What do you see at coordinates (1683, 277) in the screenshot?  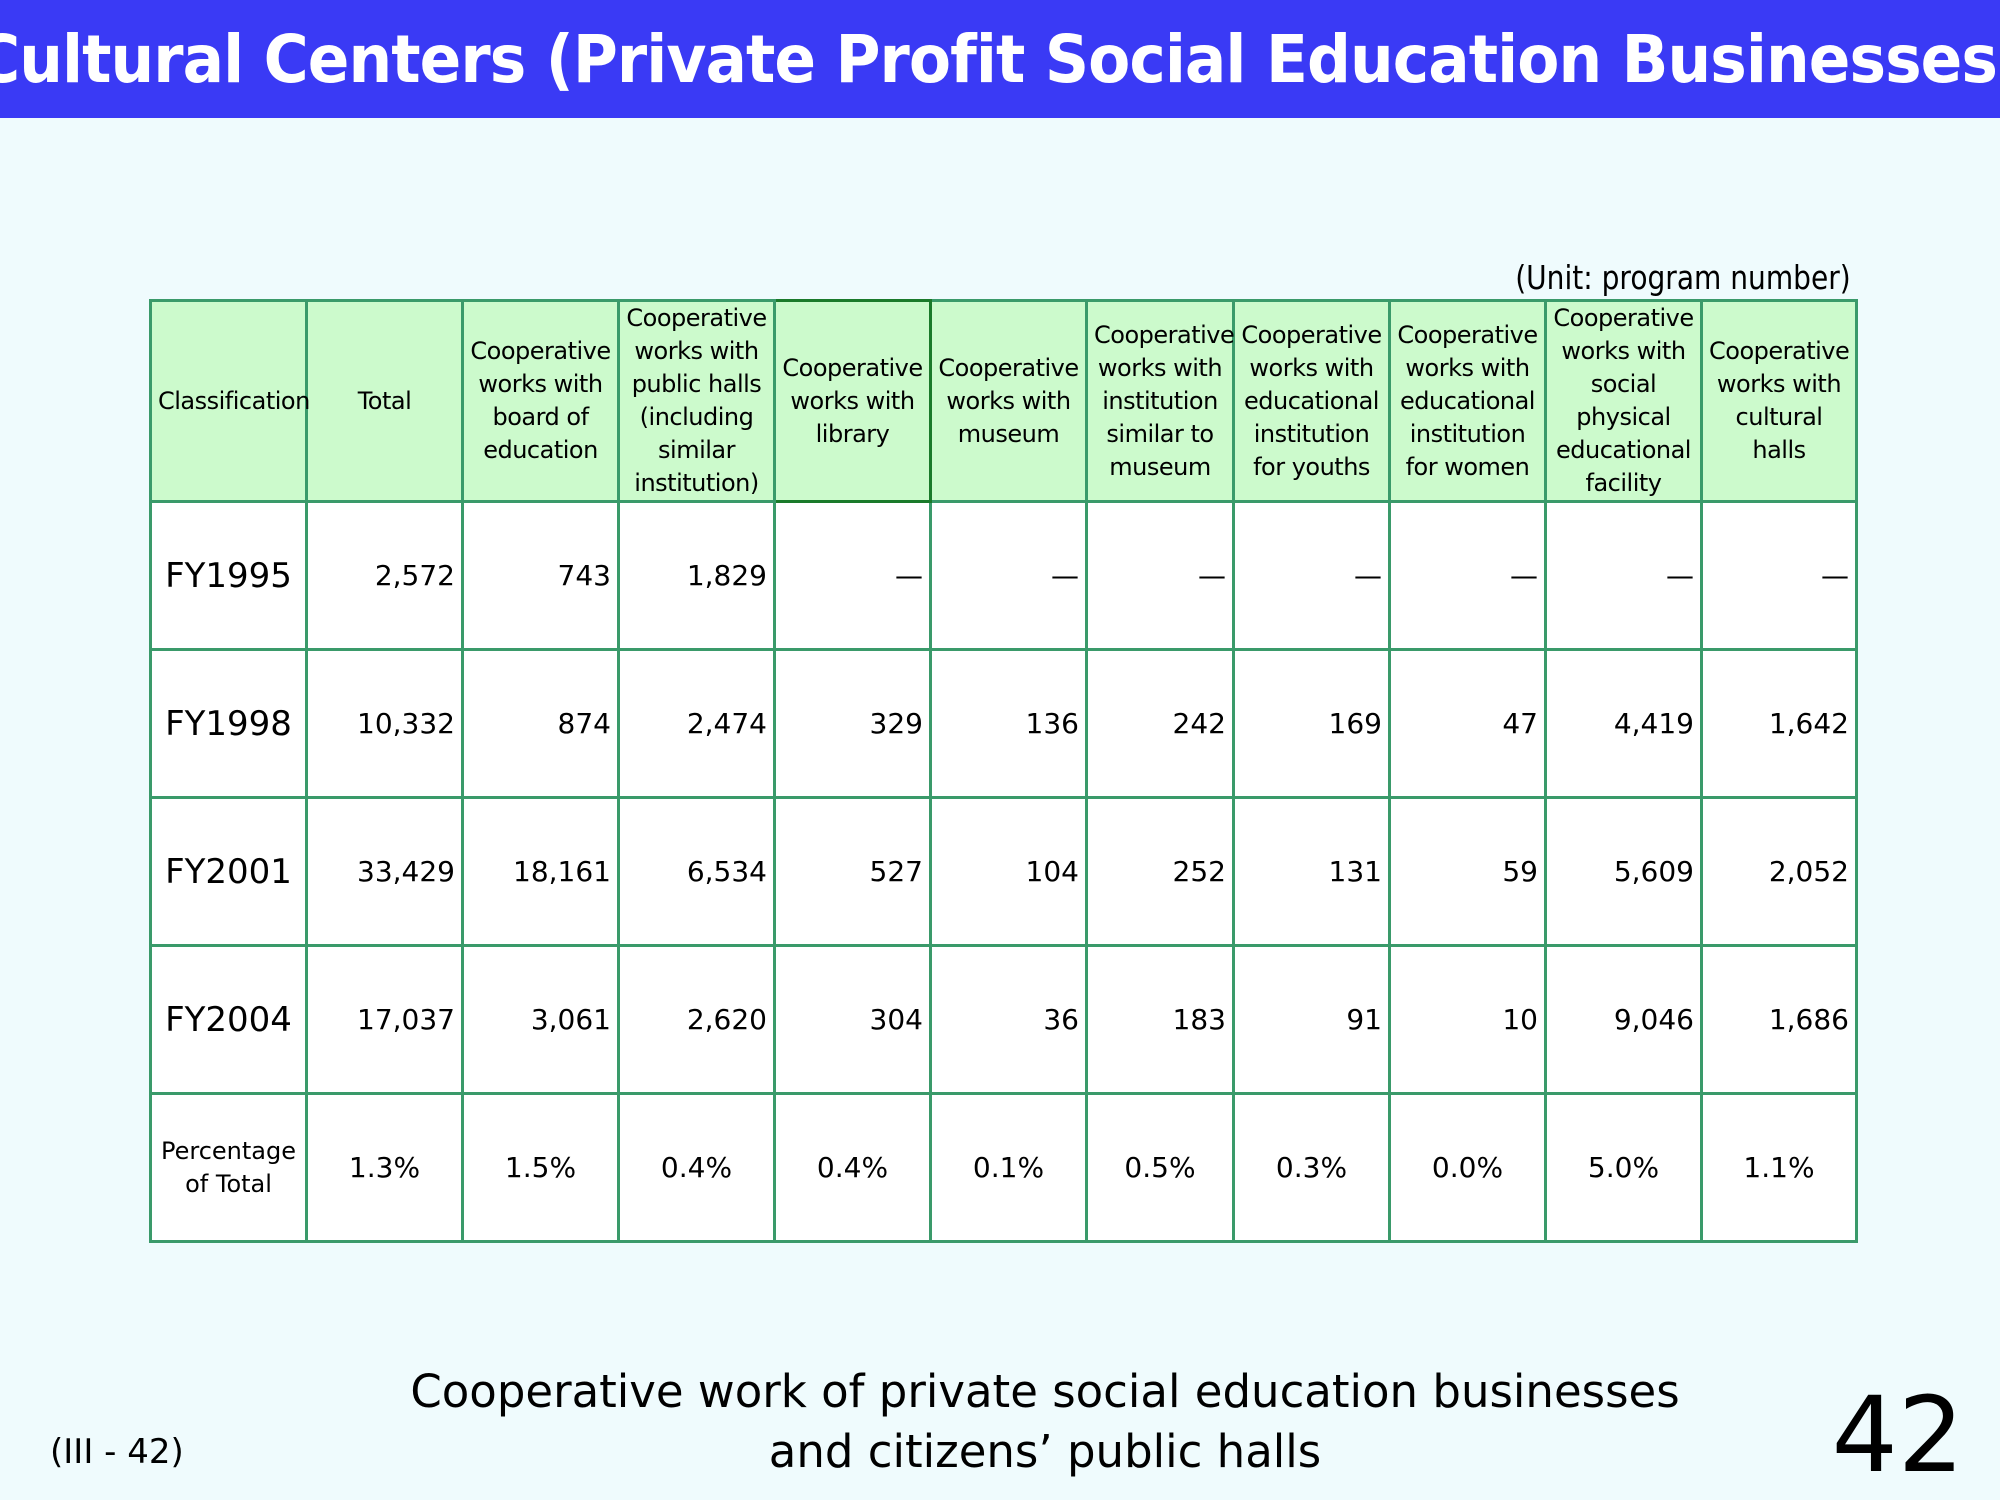 I see `unit-note: (Unit: program number)` at bounding box center [1683, 277].